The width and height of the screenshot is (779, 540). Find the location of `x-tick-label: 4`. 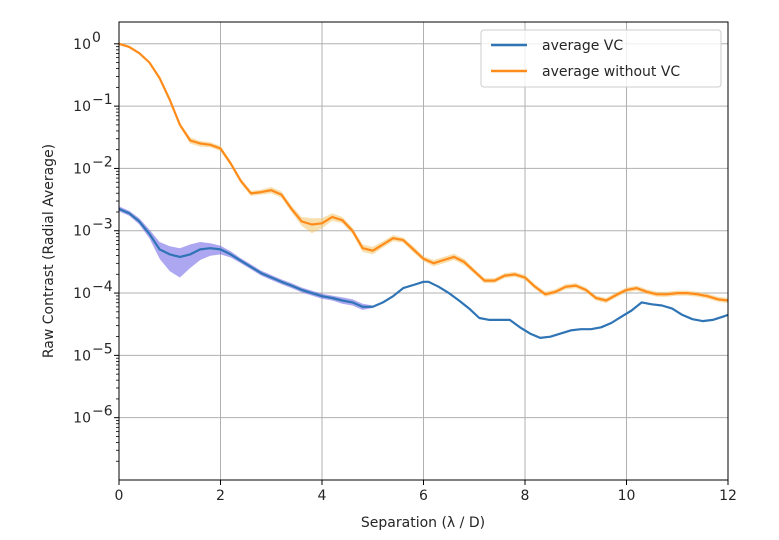

x-tick-label: 4 is located at coordinates (322, 496).